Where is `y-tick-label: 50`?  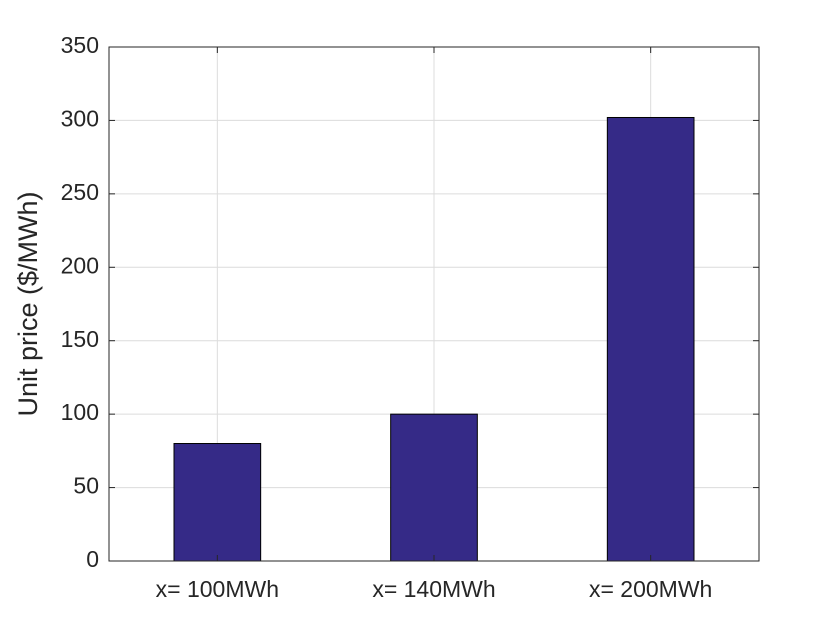
y-tick-label: 50 is located at coordinates (86, 486).